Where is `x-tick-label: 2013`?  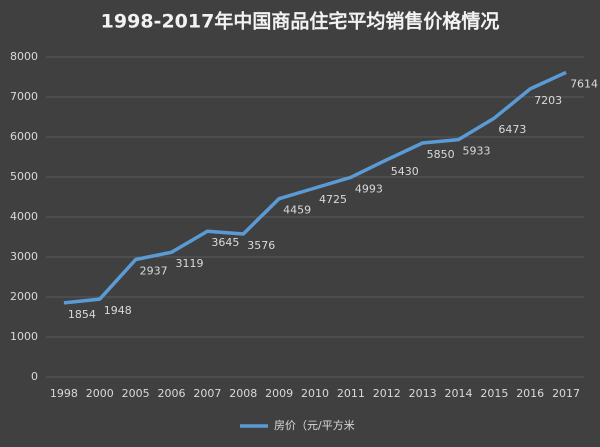
x-tick-label: 2013 is located at coordinates (423, 393).